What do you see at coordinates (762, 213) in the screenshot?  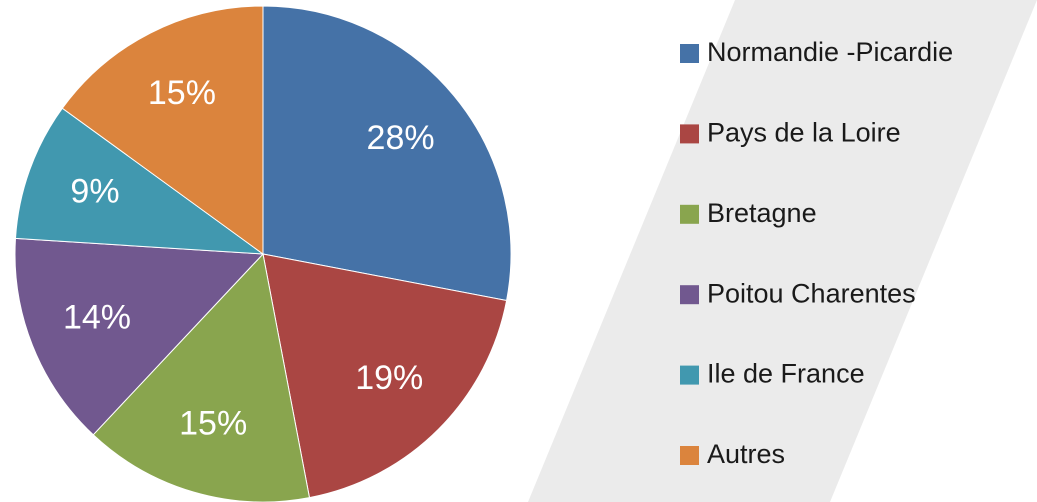 I see `legend-label: Bretagne` at bounding box center [762, 213].